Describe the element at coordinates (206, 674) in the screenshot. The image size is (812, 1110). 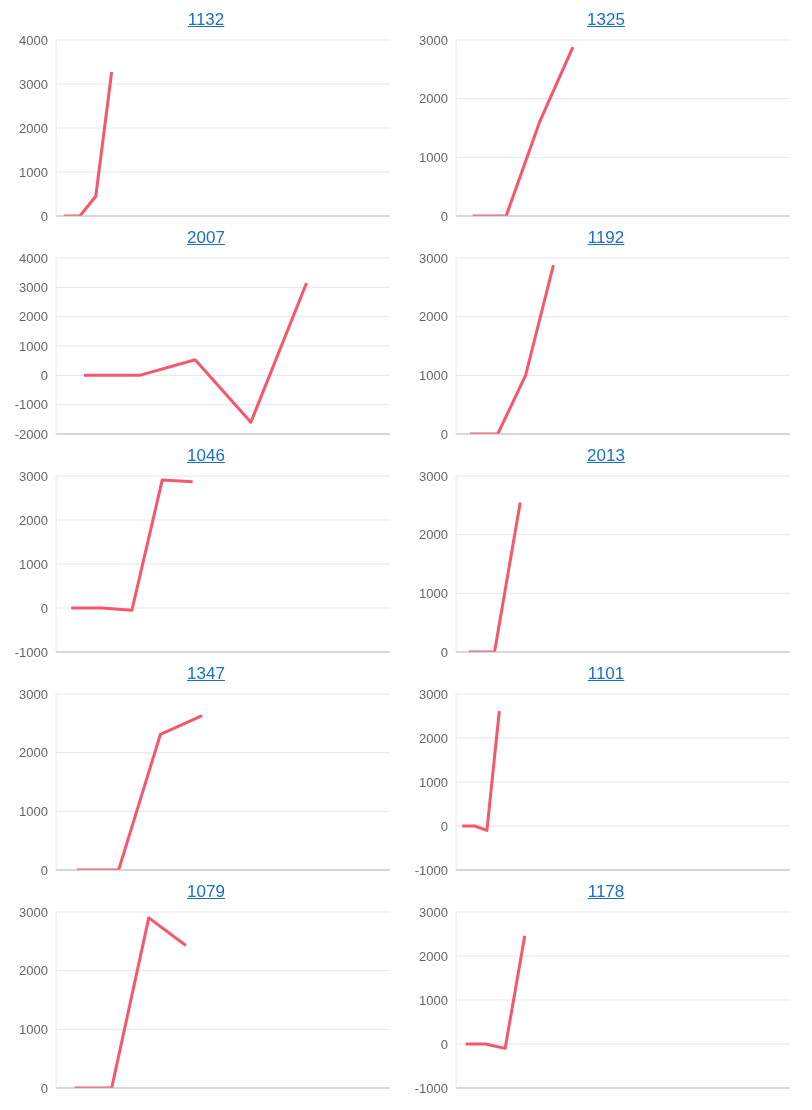
I see `chart-title: 1347` at that location.